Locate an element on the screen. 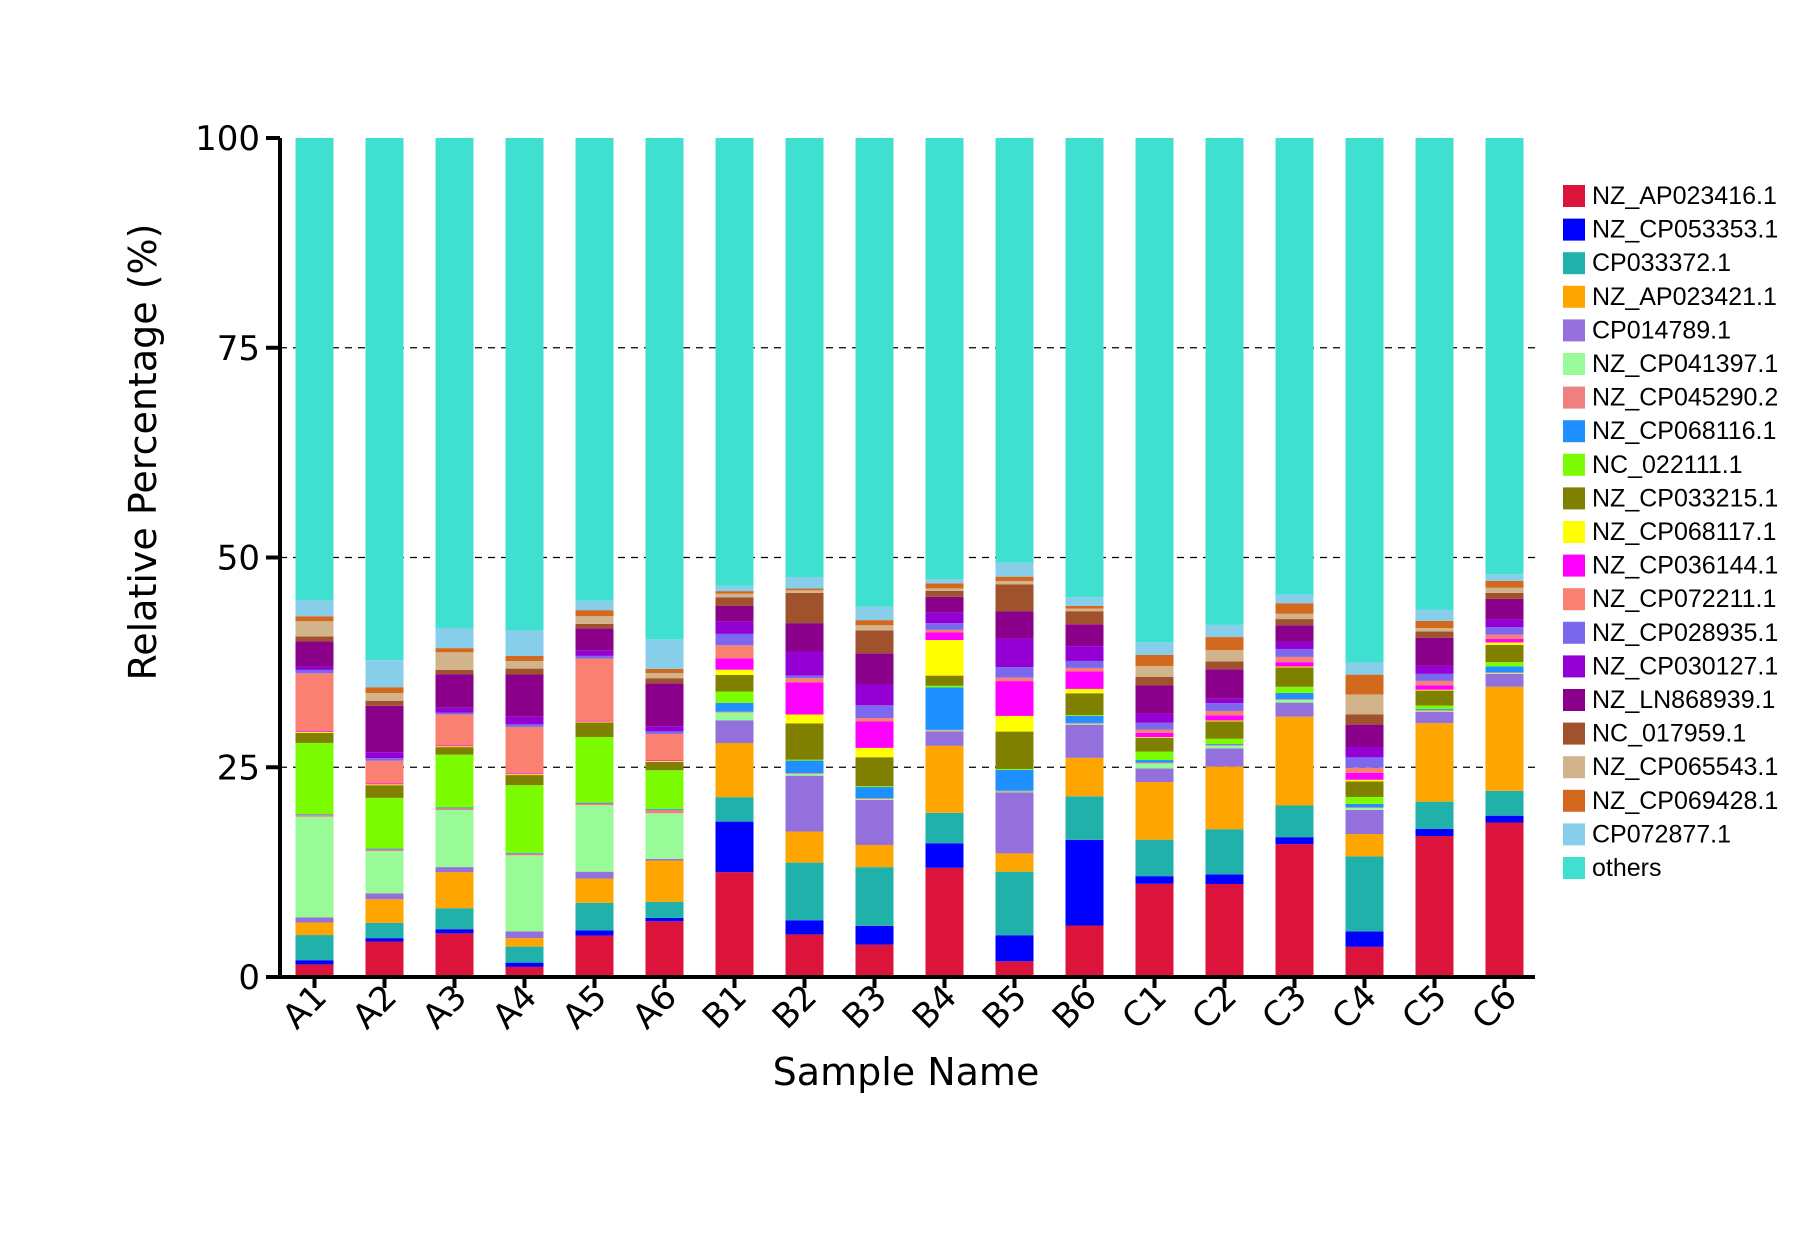 The image size is (1811, 1250). bar-segment-A1-NZ_CP068117.1 is located at coordinates (314, 732).